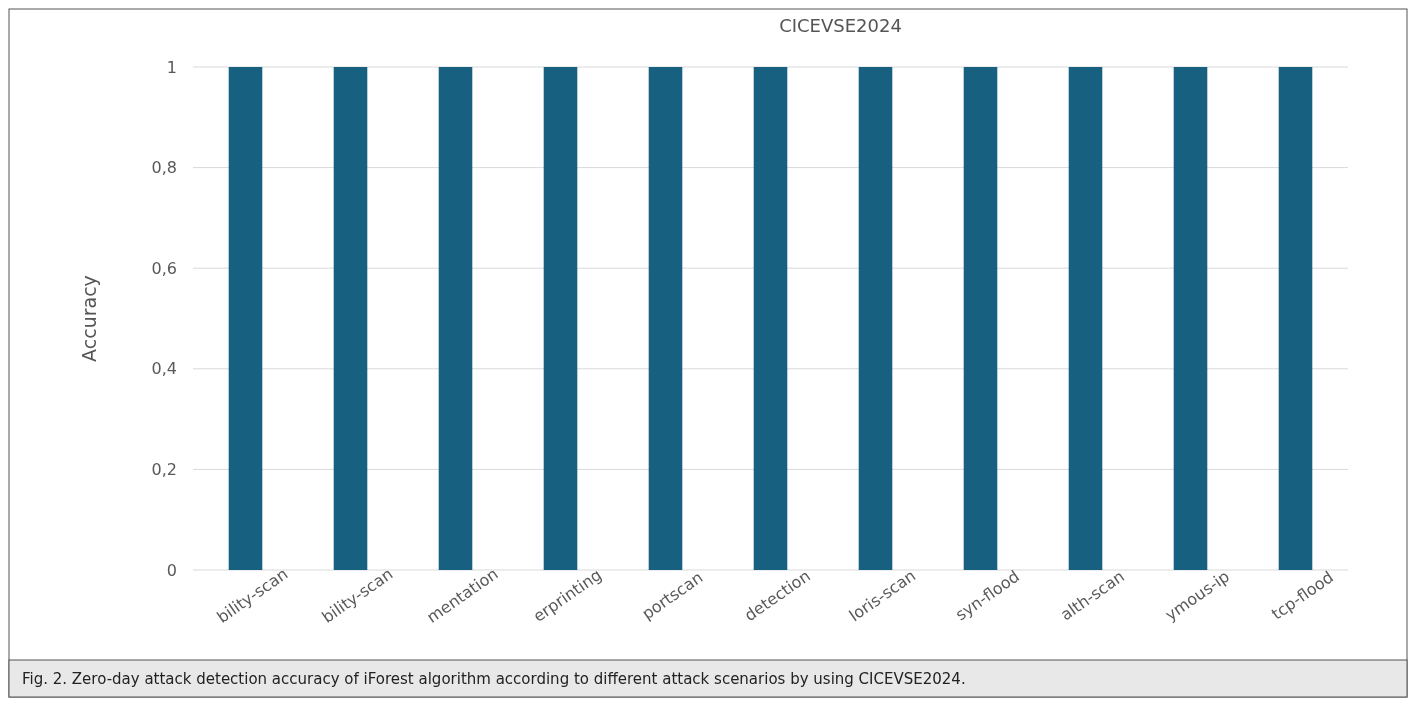  What do you see at coordinates (164, 469) in the screenshot?
I see `y-tick-label: 0,2` at bounding box center [164, 469].